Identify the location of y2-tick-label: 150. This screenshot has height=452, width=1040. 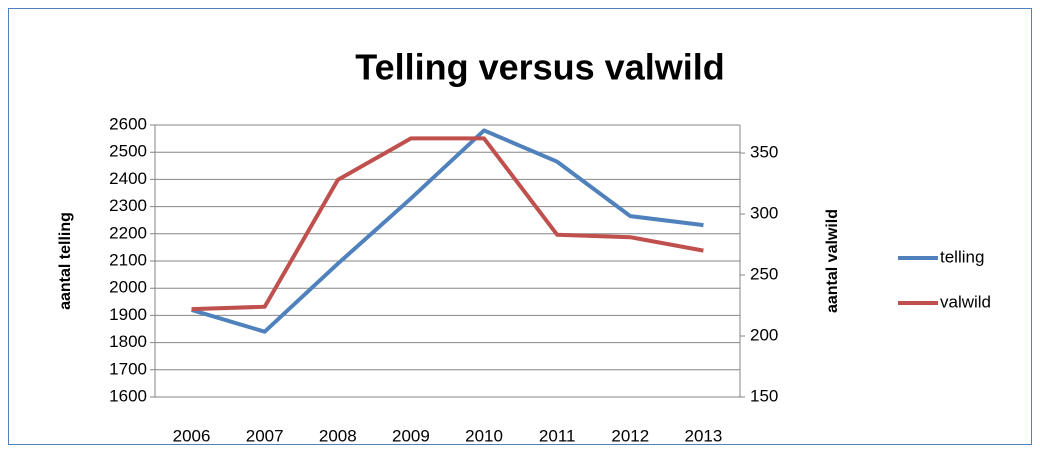
(764, 395).